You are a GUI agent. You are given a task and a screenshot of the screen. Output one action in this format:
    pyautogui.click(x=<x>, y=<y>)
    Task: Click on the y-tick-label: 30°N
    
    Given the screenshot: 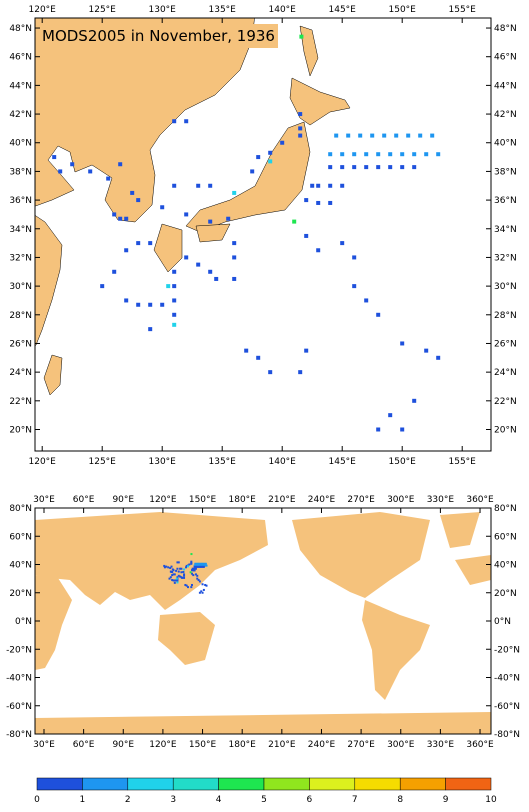 What is the action you would take?
    pyautogui.click(x=20, y=287)
    